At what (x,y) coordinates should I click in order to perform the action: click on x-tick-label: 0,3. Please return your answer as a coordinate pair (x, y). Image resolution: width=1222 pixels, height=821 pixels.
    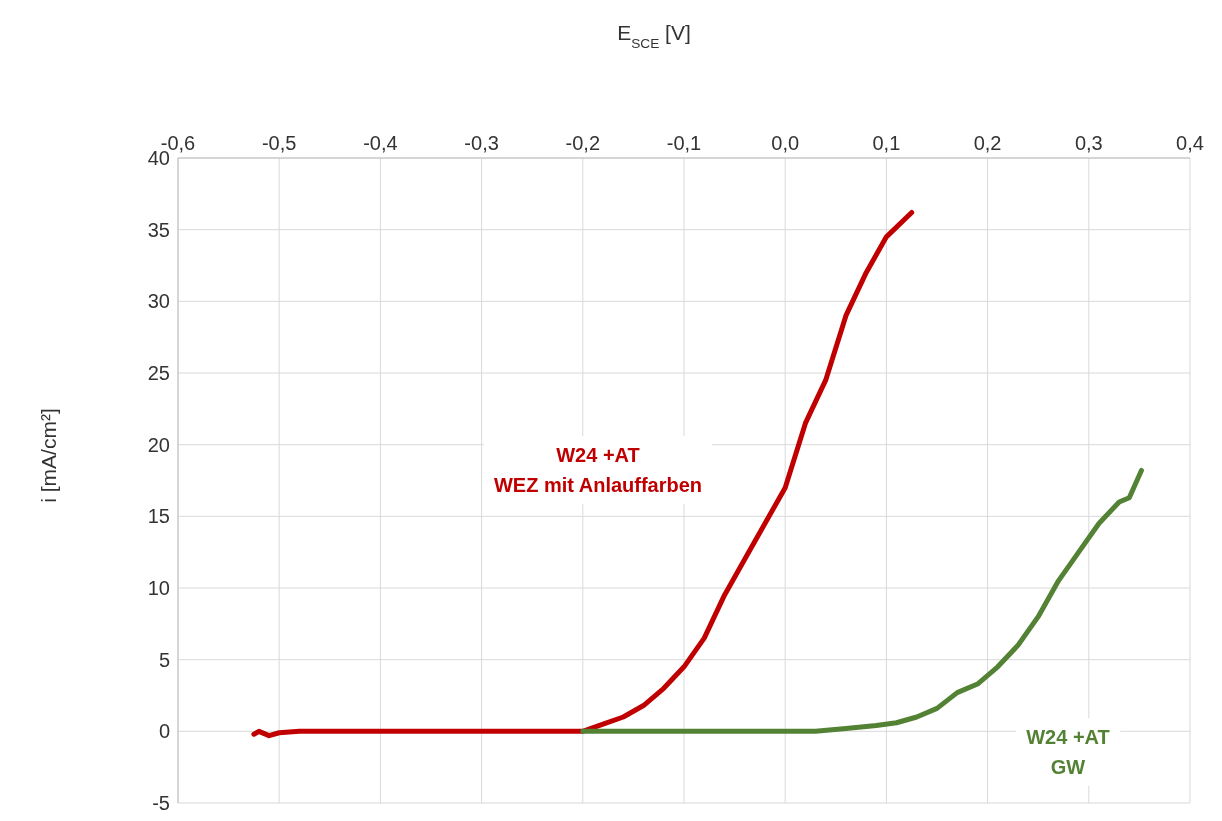
    Looking at the image, I should click on (1088, 143).